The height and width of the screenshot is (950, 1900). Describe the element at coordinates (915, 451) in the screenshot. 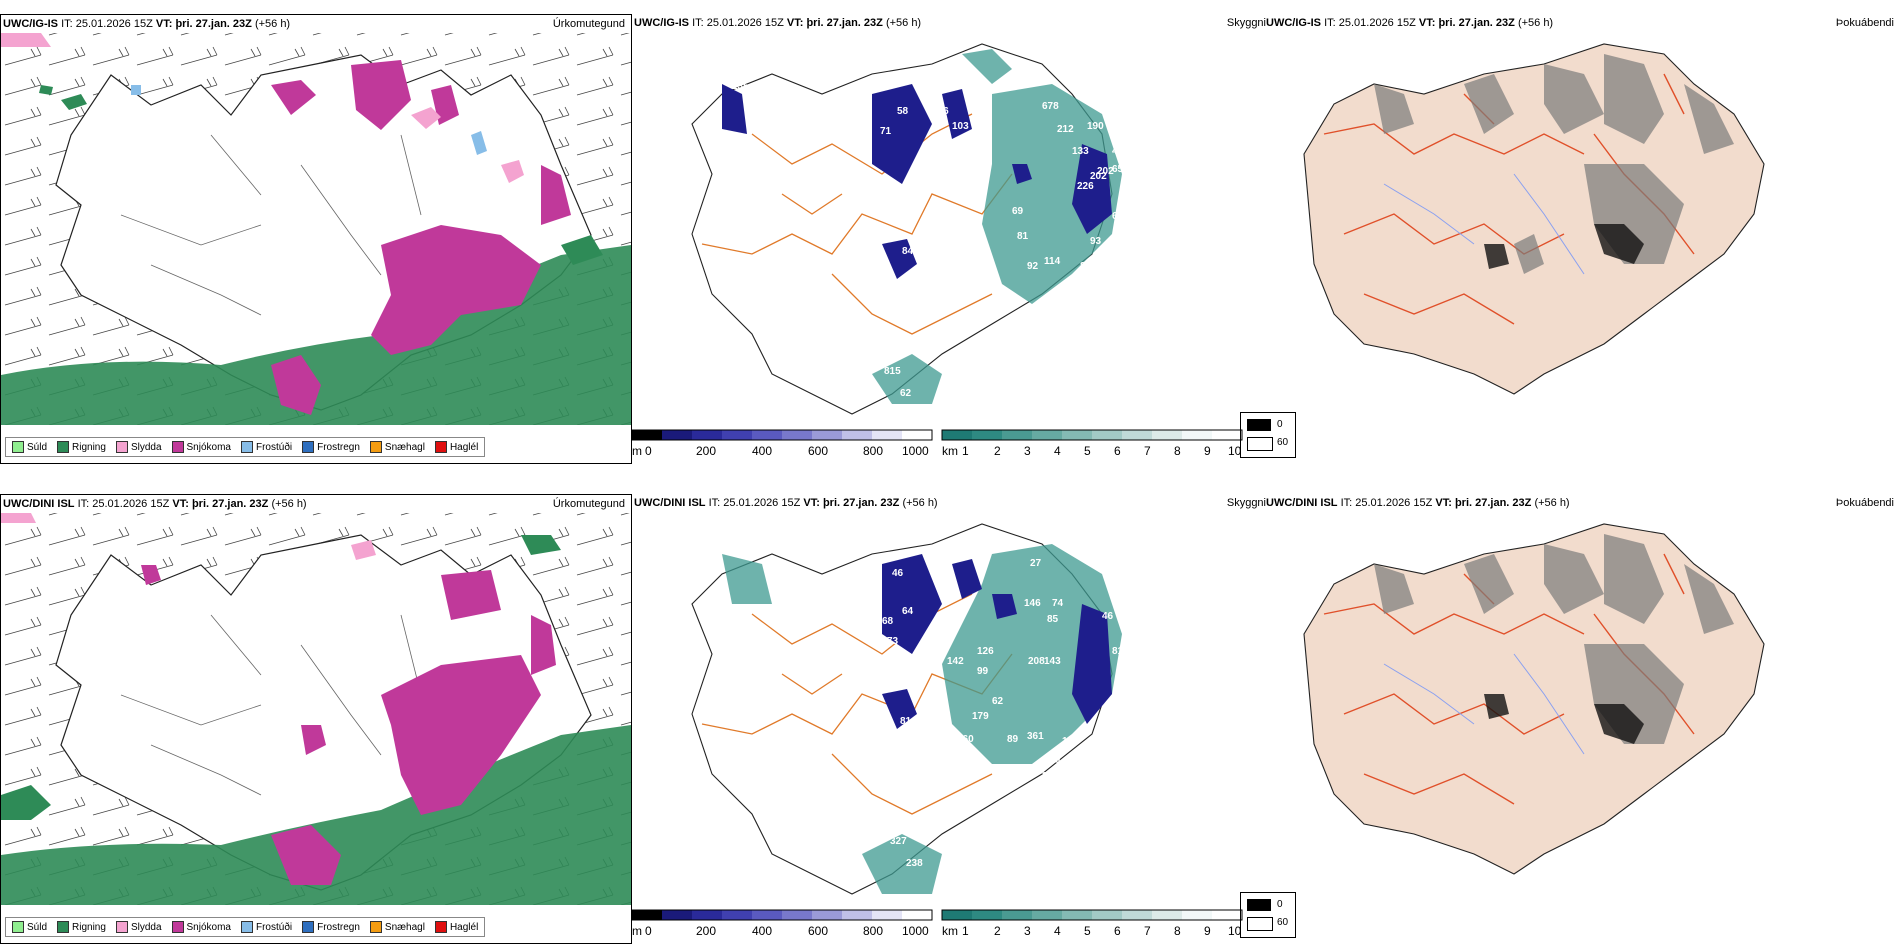

I see `tick-label: 1000` at that location.